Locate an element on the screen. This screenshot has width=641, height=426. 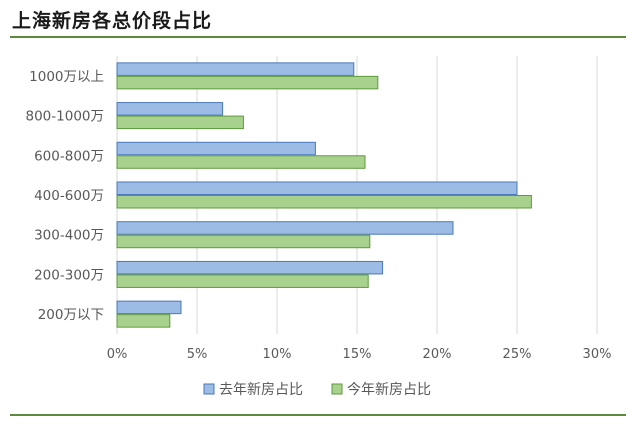
legend-label: 去年新房占比 is located at coordinates (261, 390).